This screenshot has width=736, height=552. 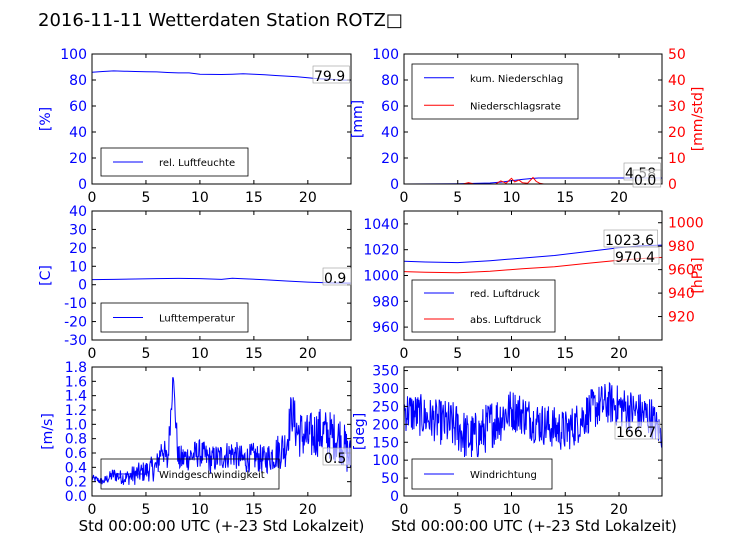 What do you see at coordinates (629, 241) in the screenshot?
I see `value-label: 1023.6` at bounding box center [629, 241].